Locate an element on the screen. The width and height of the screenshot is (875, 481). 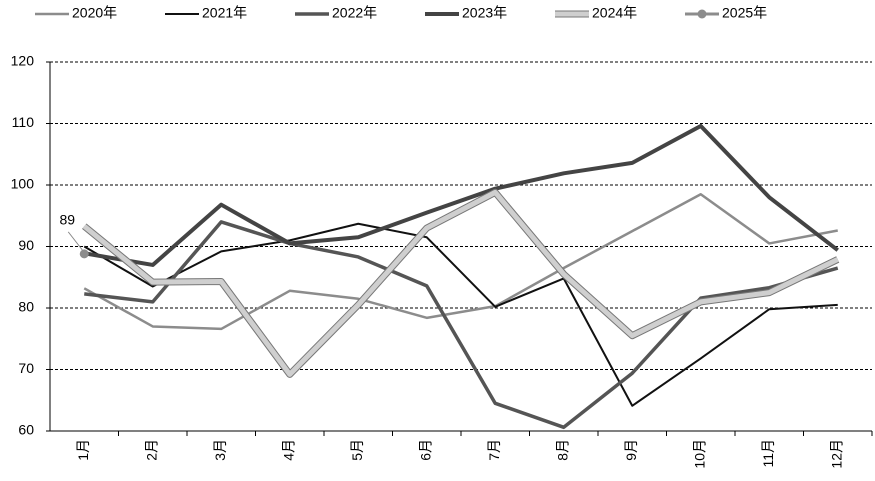
x-tick-label: 1月 is located at coordinates (83, 450).